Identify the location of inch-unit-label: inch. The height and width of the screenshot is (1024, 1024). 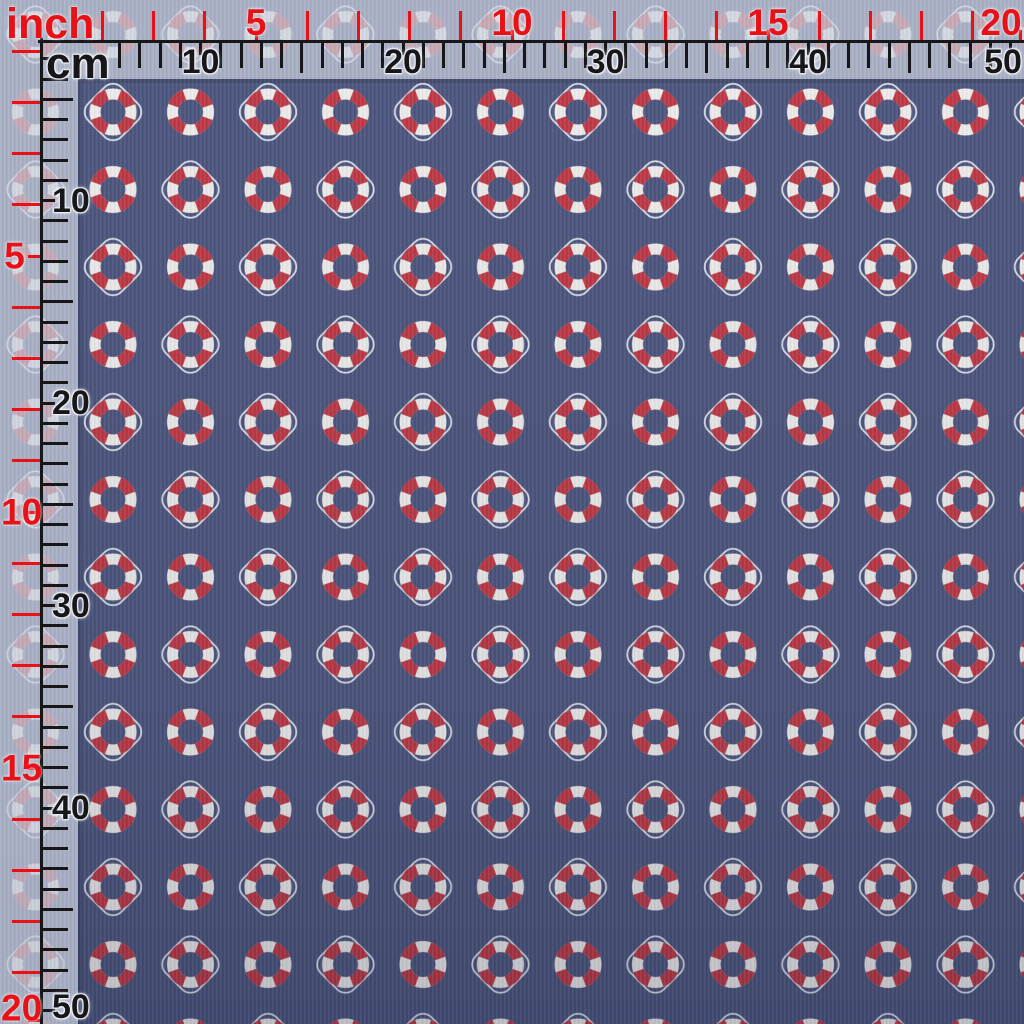
(50, 24).